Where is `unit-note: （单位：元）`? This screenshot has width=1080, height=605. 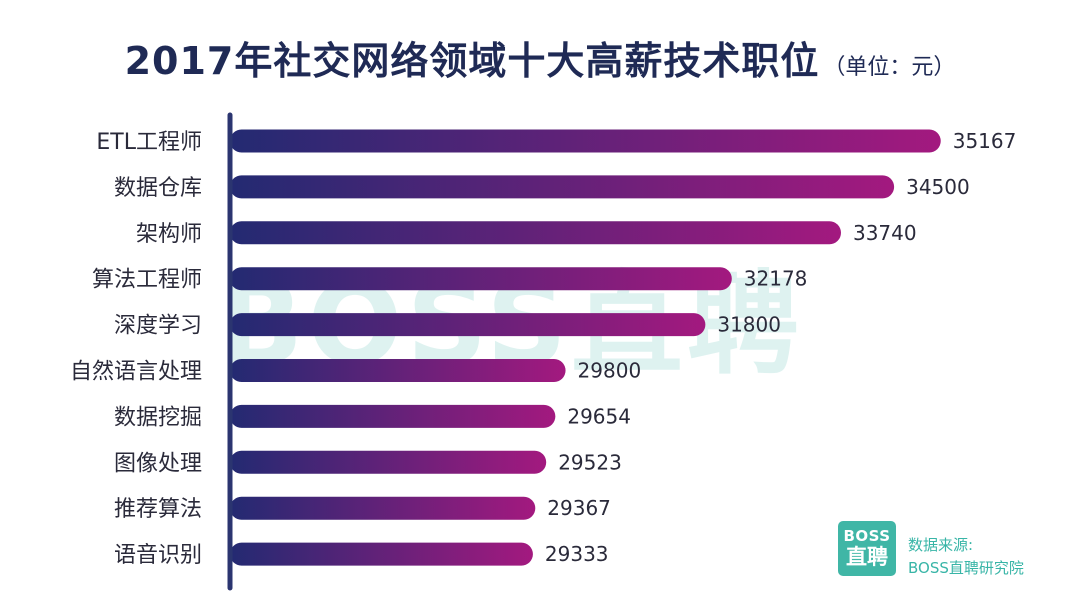
unit-note: （单位：元） is located at coordinates (889, 67).